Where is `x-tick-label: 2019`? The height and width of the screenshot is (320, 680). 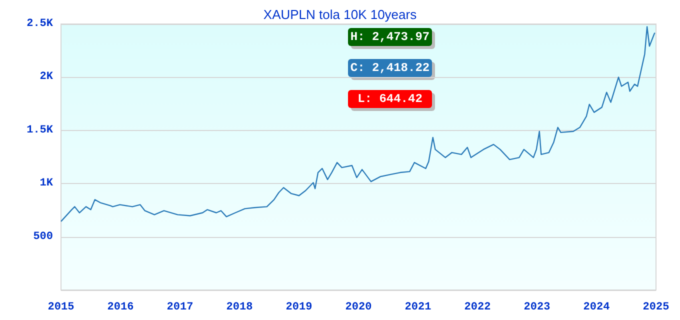
x-tick-label: 2019 is located at coordinates (299, 308).